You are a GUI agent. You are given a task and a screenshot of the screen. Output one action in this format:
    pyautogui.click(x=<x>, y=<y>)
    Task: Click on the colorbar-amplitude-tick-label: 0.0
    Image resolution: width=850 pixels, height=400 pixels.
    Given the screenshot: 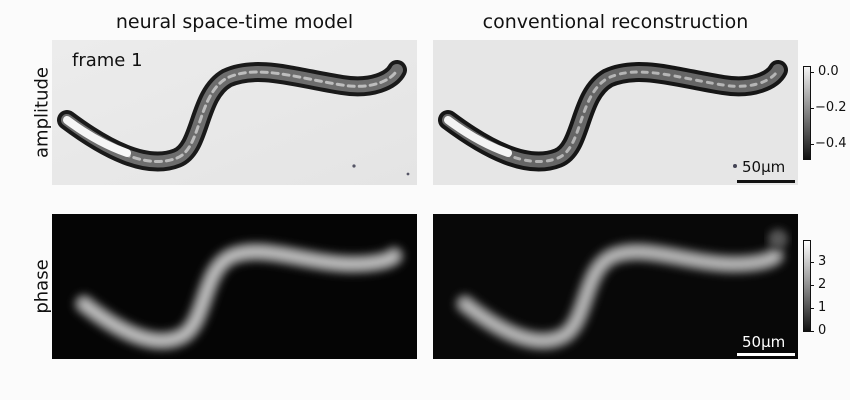 What is the action you would take?
    pyautogui.click(x=828, y=71)
    